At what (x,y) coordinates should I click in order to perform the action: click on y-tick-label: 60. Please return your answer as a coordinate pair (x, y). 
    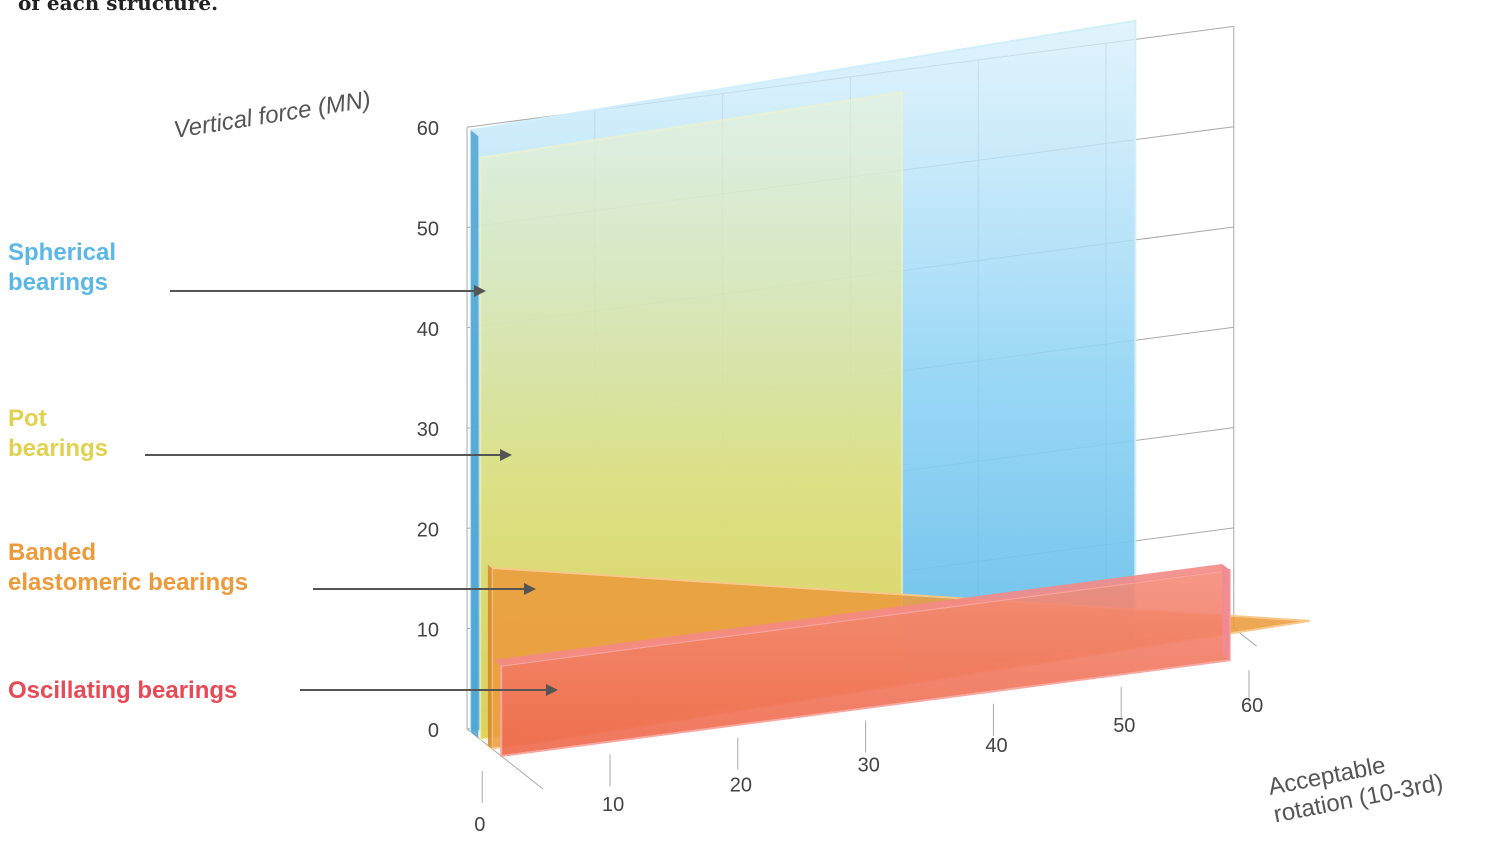
    Looking at the image, I should click on (428, 129).